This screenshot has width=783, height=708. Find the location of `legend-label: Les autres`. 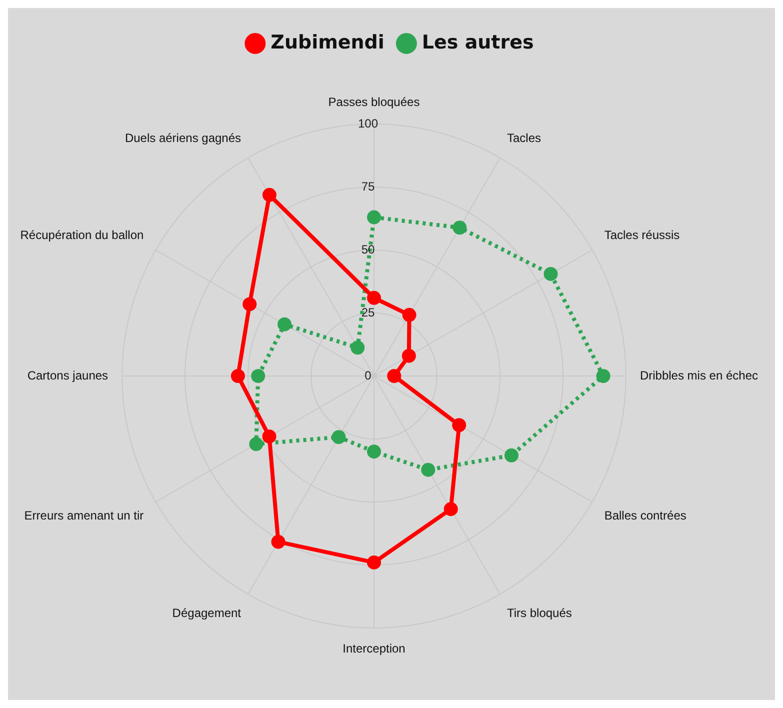

legend-label: Les autres is located at coordinates (478, 42).